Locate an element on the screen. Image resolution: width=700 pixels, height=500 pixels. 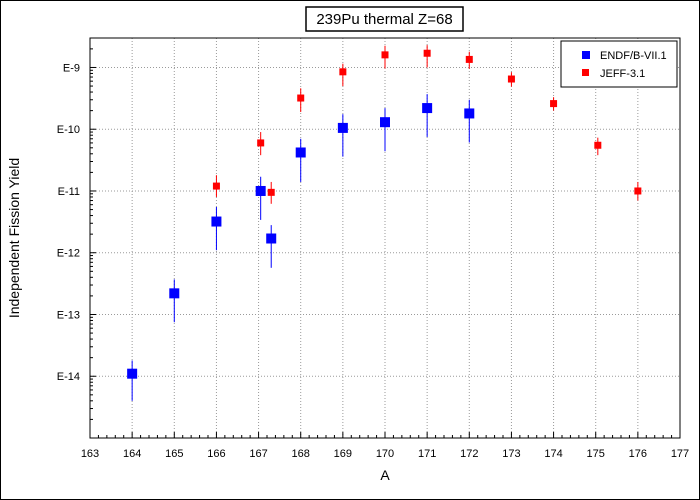
legend-frame is located at coordinates (619, 64).